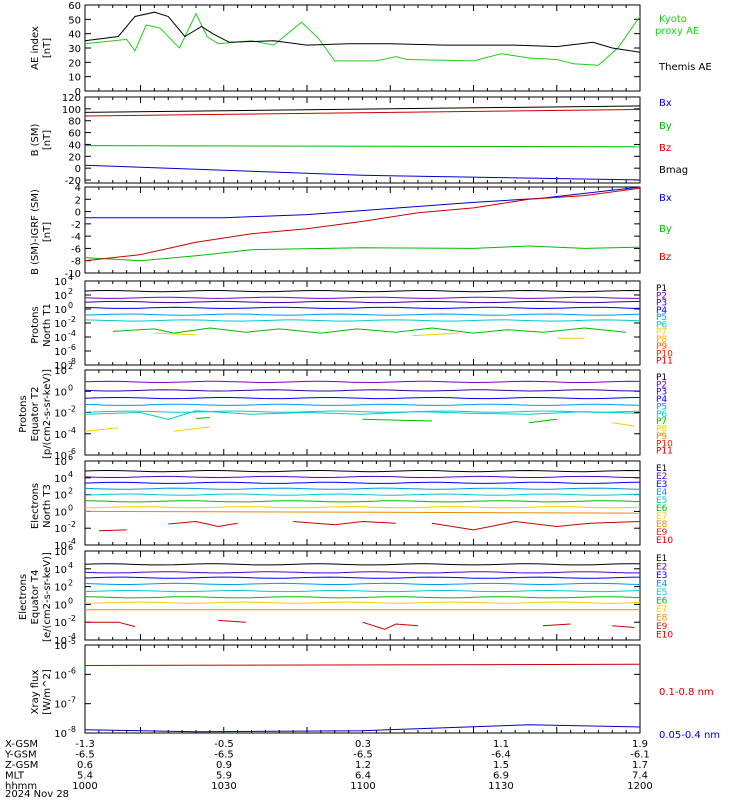 The height and width of the screenshot is (800, 750). I want to click on y-tick-label: 60, so click(74, 134).